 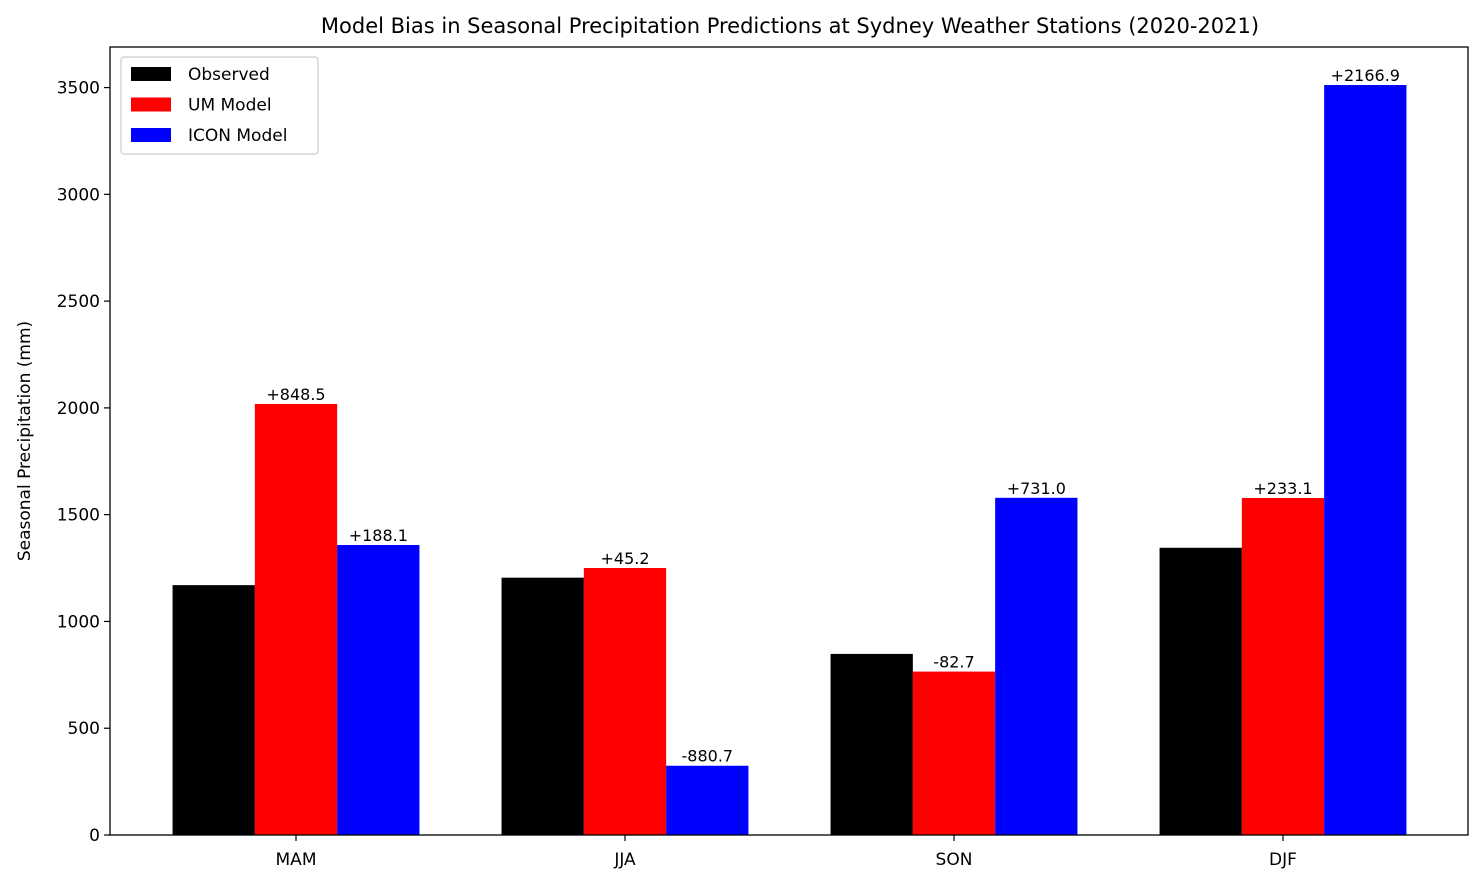 What do you see at coordinates (151, 74) in the screenshot?
I see `legend-swatch-observed` at bounding box center [151, 74].